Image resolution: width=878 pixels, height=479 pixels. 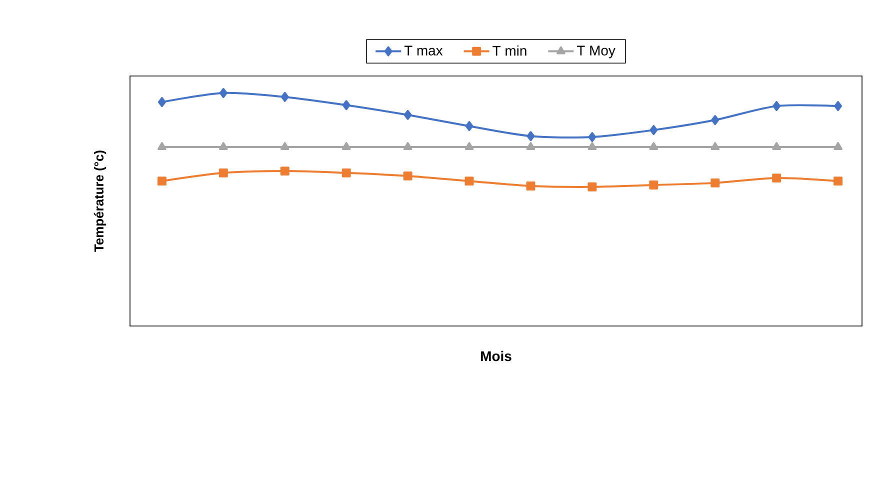 I want to click on legend-label: T Moy, so click(x=596, y=52).